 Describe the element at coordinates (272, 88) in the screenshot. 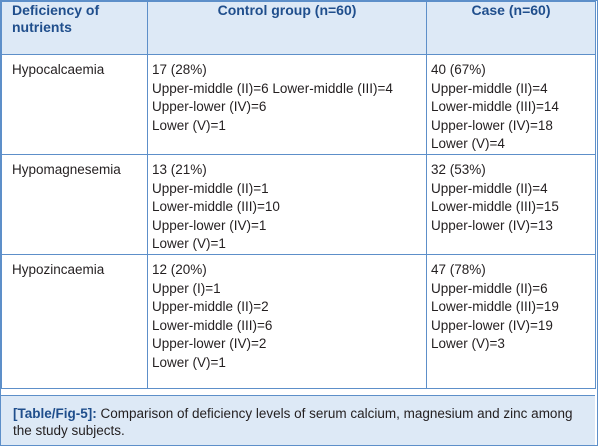

I see `control-value-line: Upper-middle (II)=6 Lower-middle (III)=4` at that location.